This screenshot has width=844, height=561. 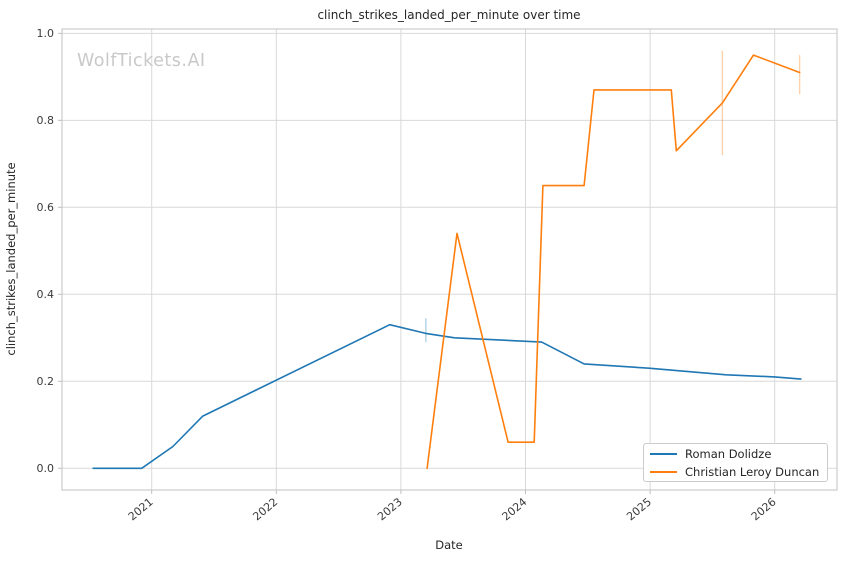 I want to click on x-tick-label: 2024, so click(x=515, y=509).